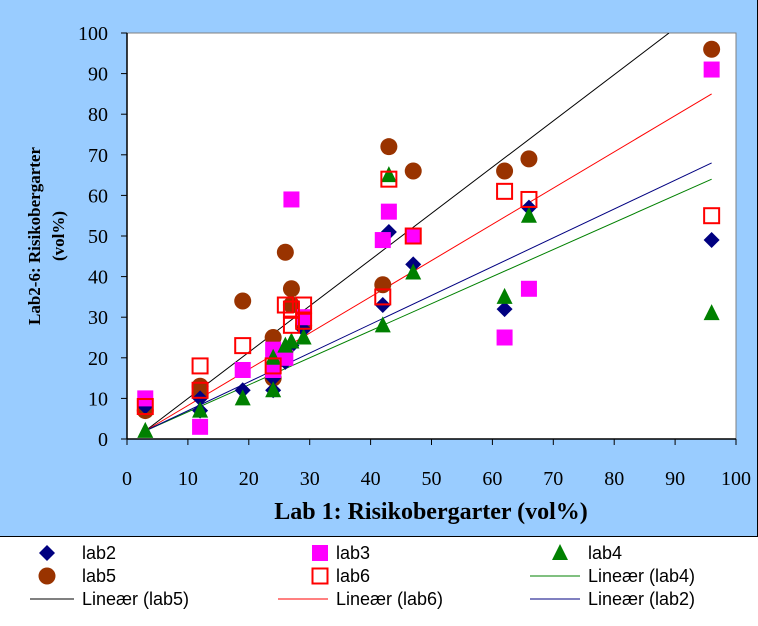 This screenshot has width=758, height=626. Describe the element at coordinates (77, 576) in the screenshot. I see `legend-item: lab5` at that location.